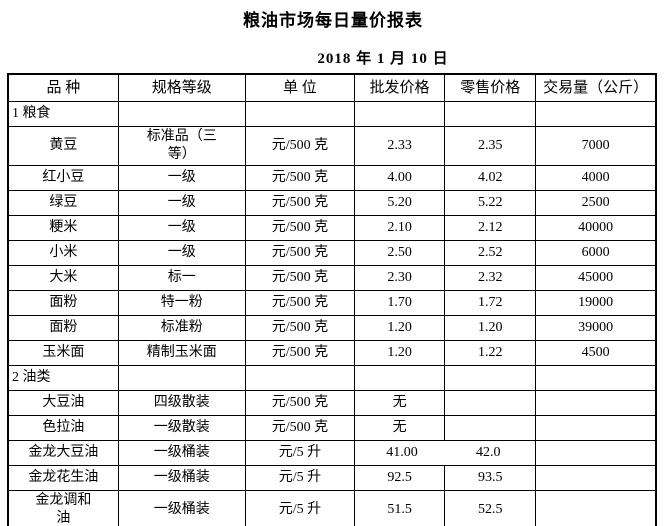  What do you see at coordinates (63, 378) in the screenshot?
I see `section-label: 2 油类` at bounding box center [63, 378].